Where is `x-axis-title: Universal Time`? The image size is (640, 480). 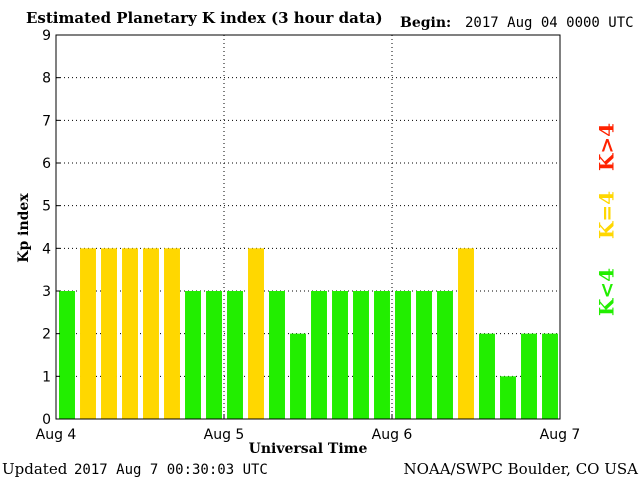
x-axis-title: Universal Time is located at coordinates (308, 449).